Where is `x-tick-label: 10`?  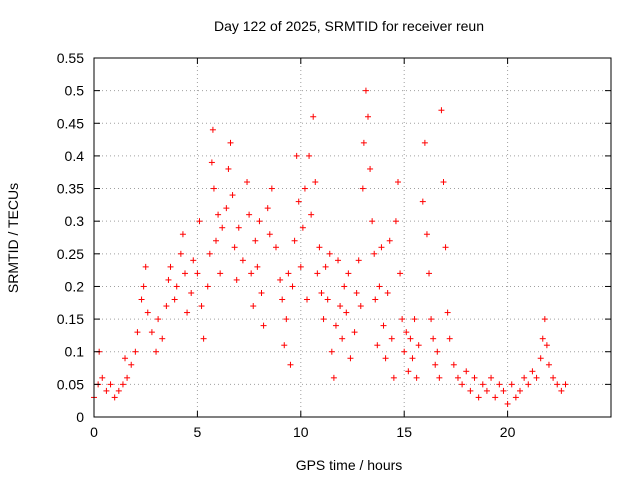 x-tick-label: 10 is located at coordinates (301, 432).